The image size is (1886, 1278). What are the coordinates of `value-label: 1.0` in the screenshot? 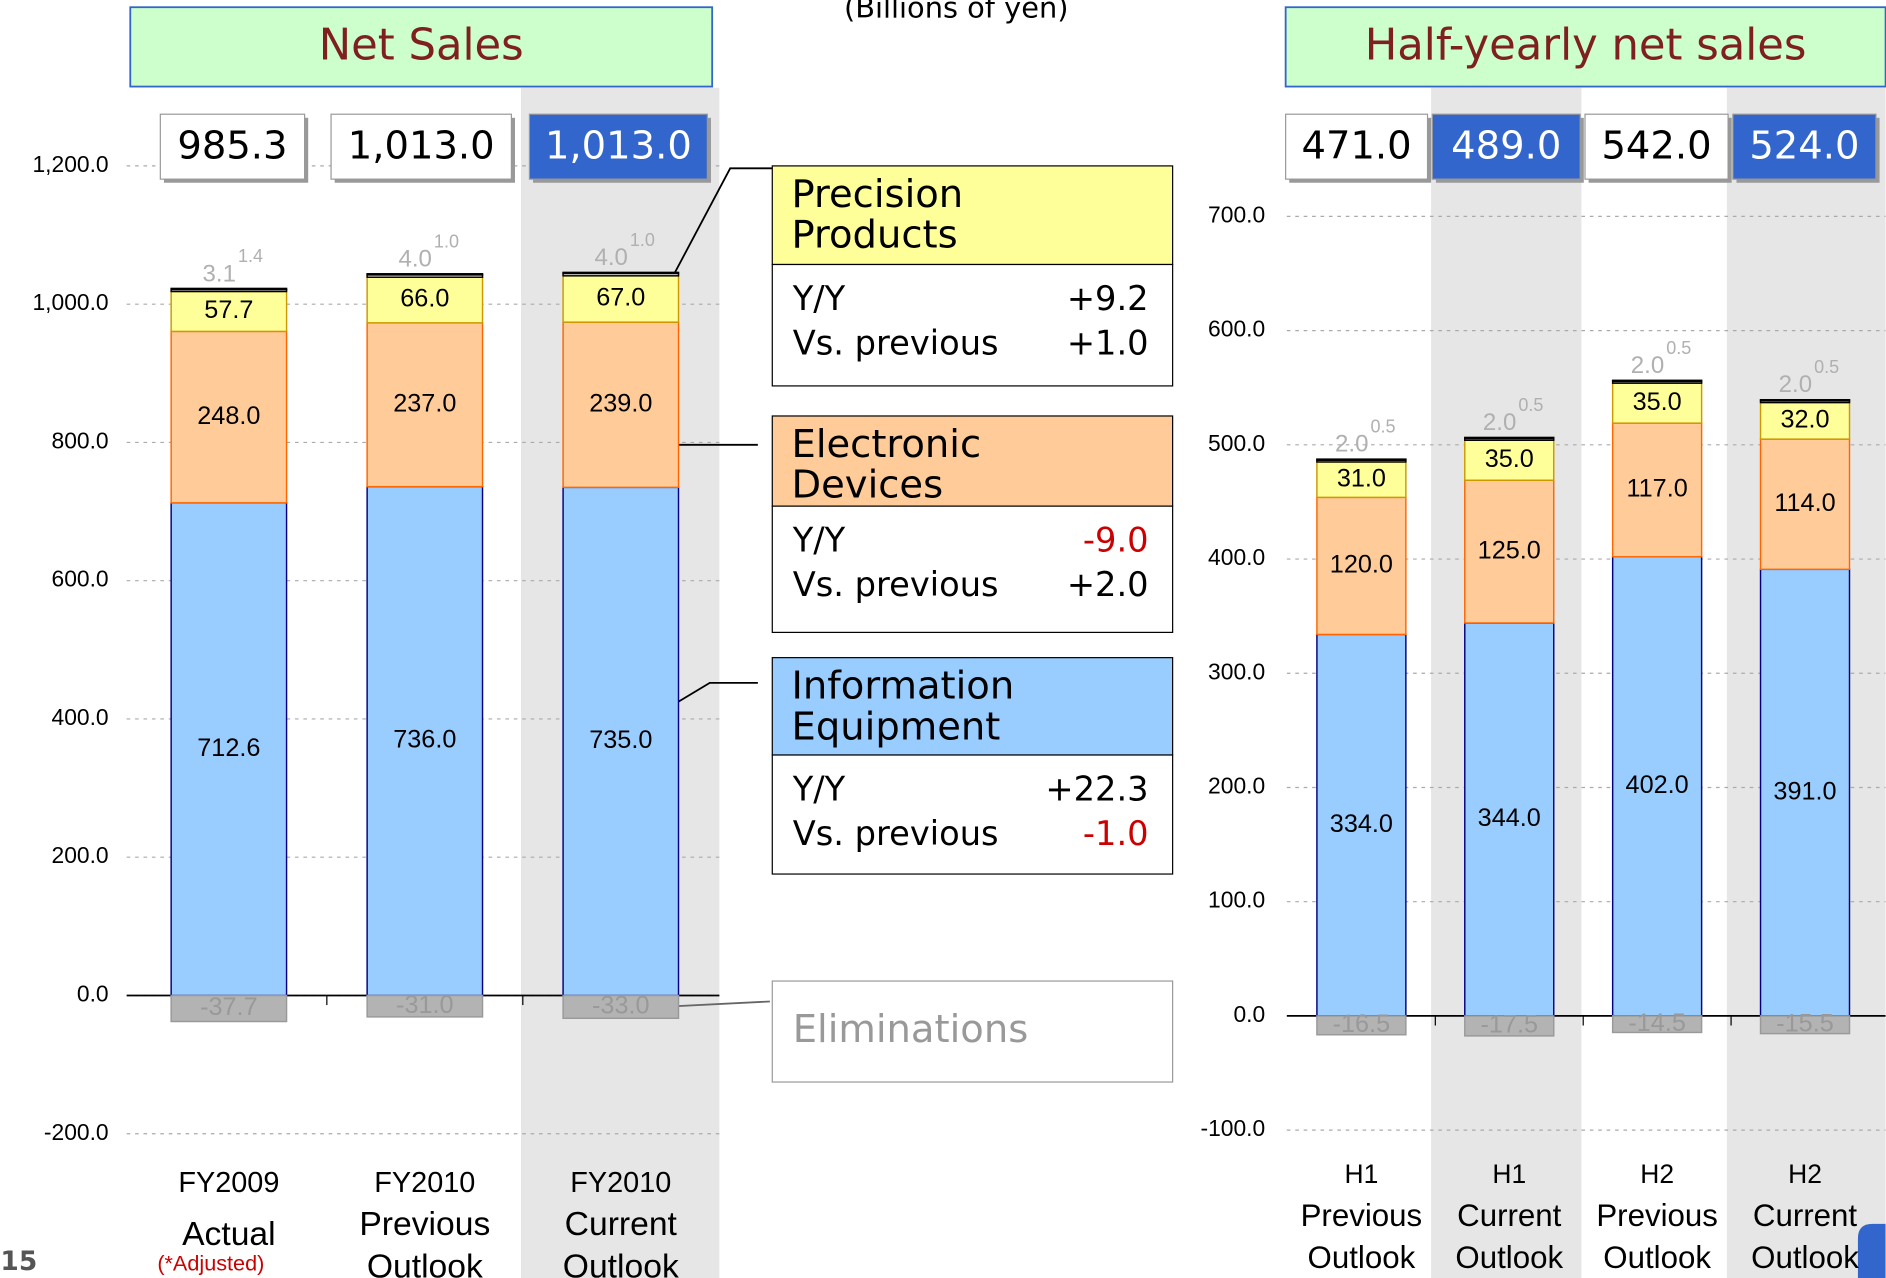 It's located at (446, 241).